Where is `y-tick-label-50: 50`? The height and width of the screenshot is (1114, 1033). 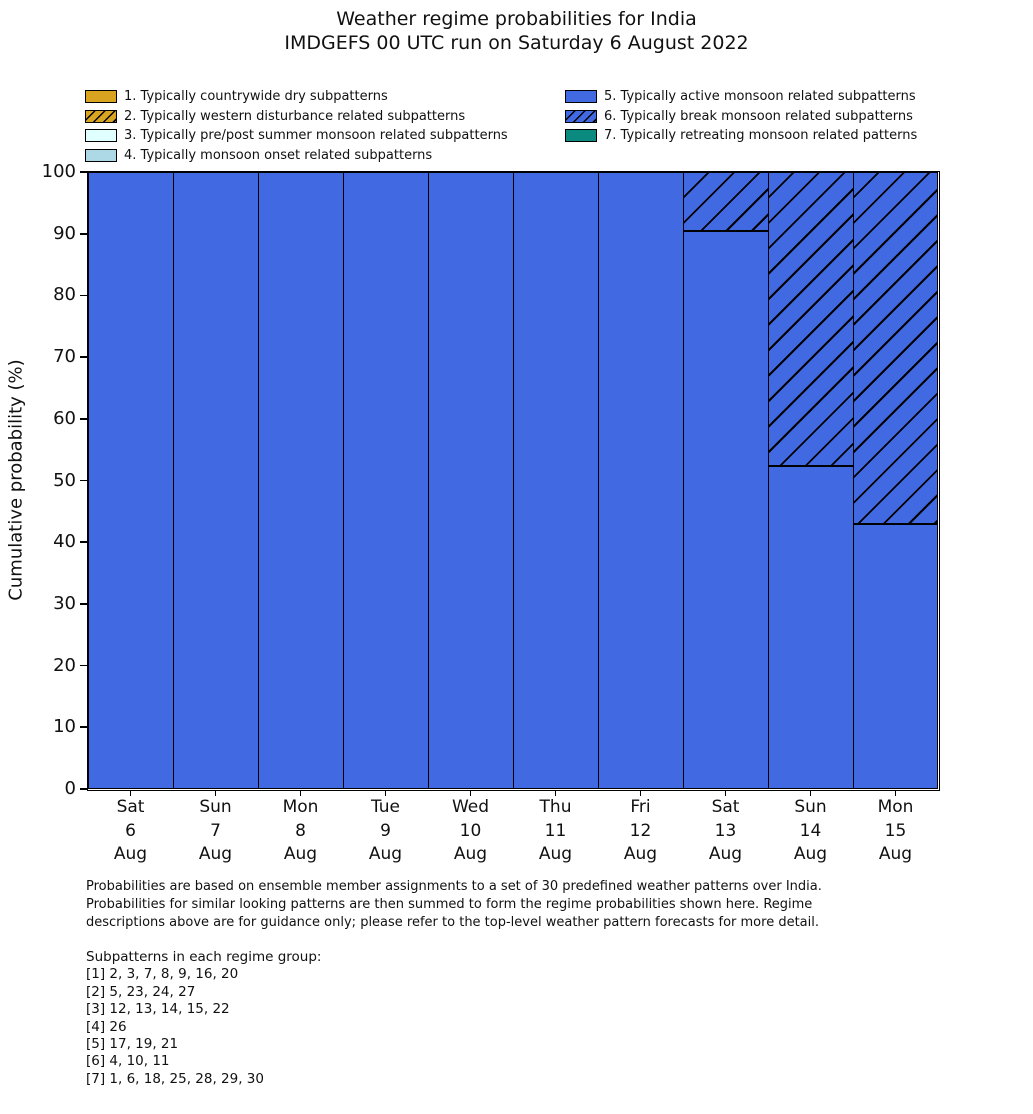 y-tick-label-50: 50 is located at coordinates (64, 480).